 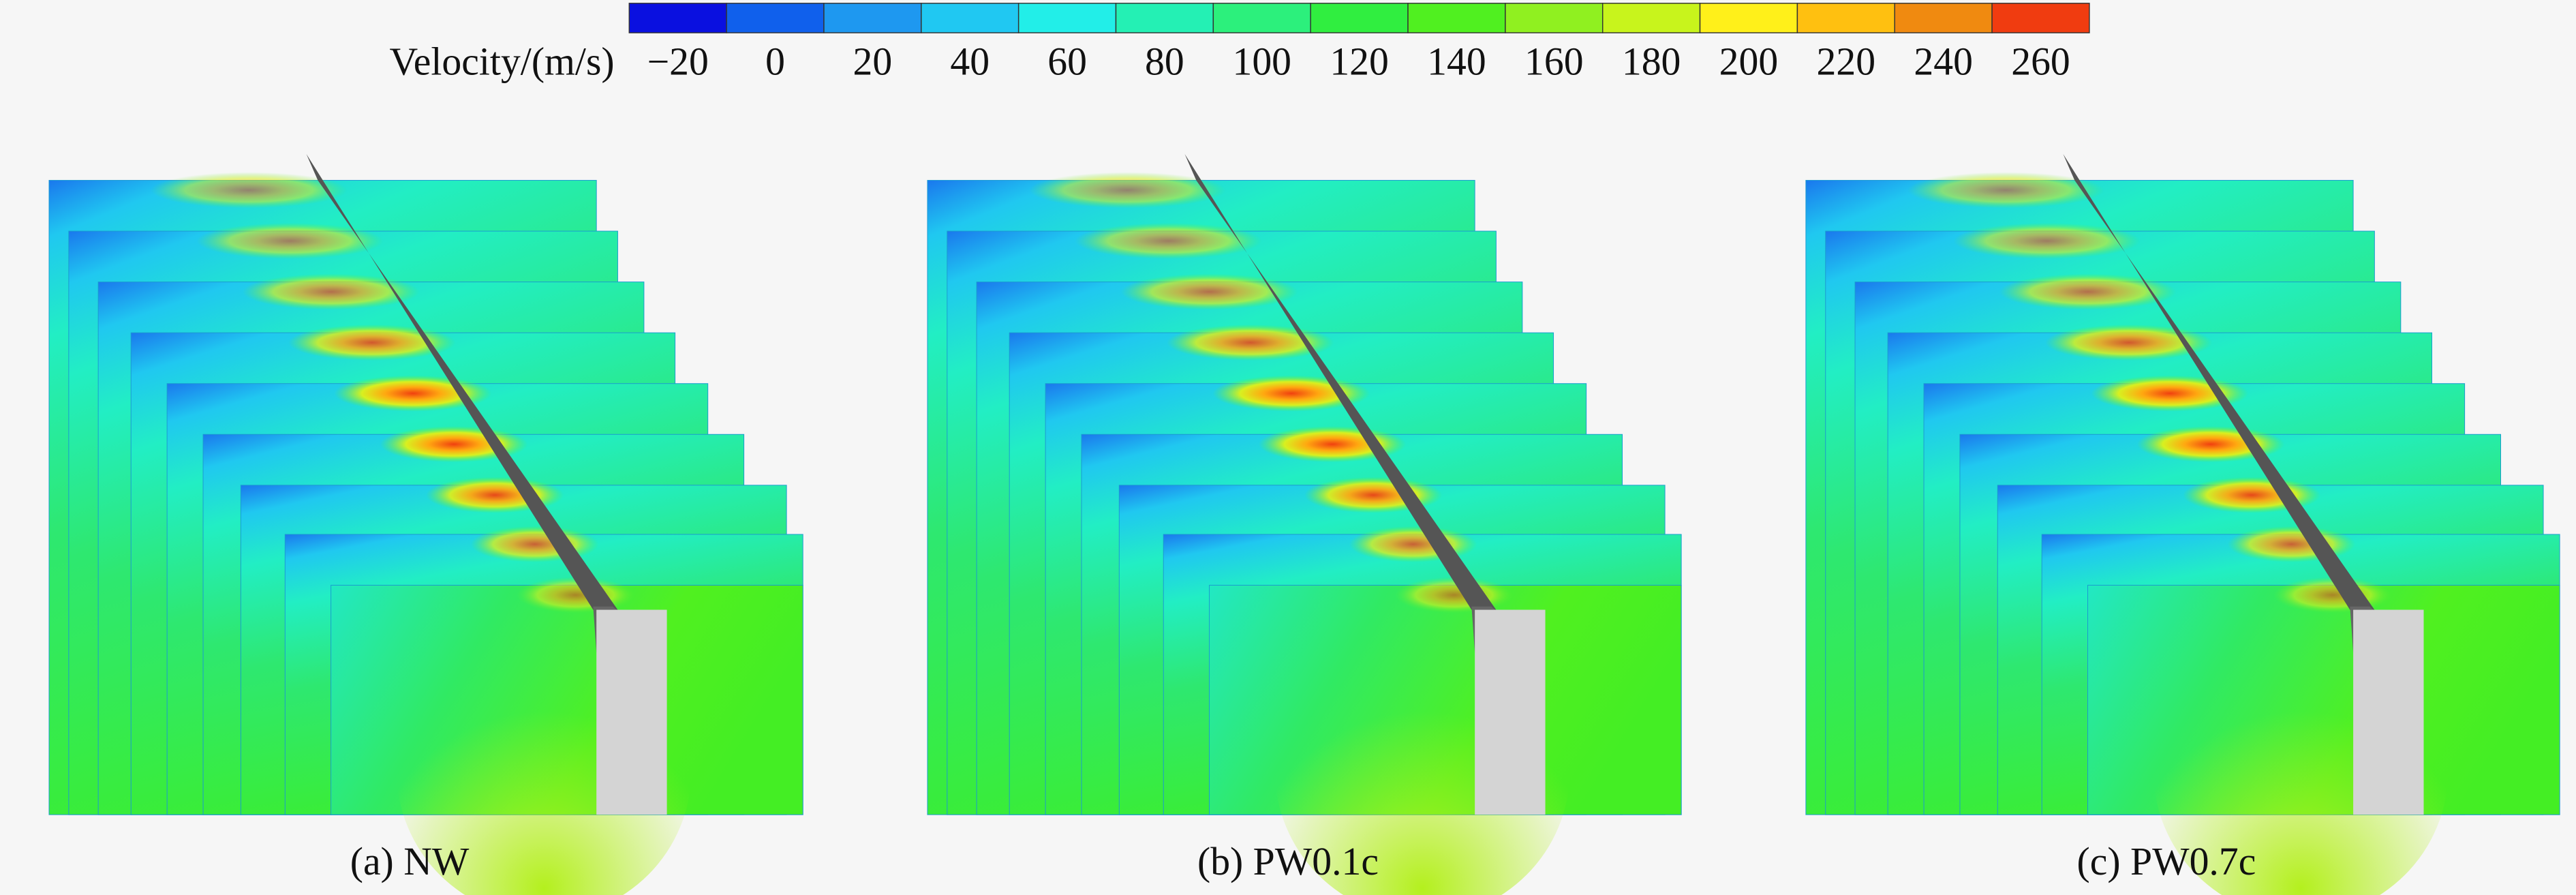 What do you see at coordinates (1651, 62) in the screenshot?
I see `colorbar-tick-label: 180` at bounding box center [1651, 62].